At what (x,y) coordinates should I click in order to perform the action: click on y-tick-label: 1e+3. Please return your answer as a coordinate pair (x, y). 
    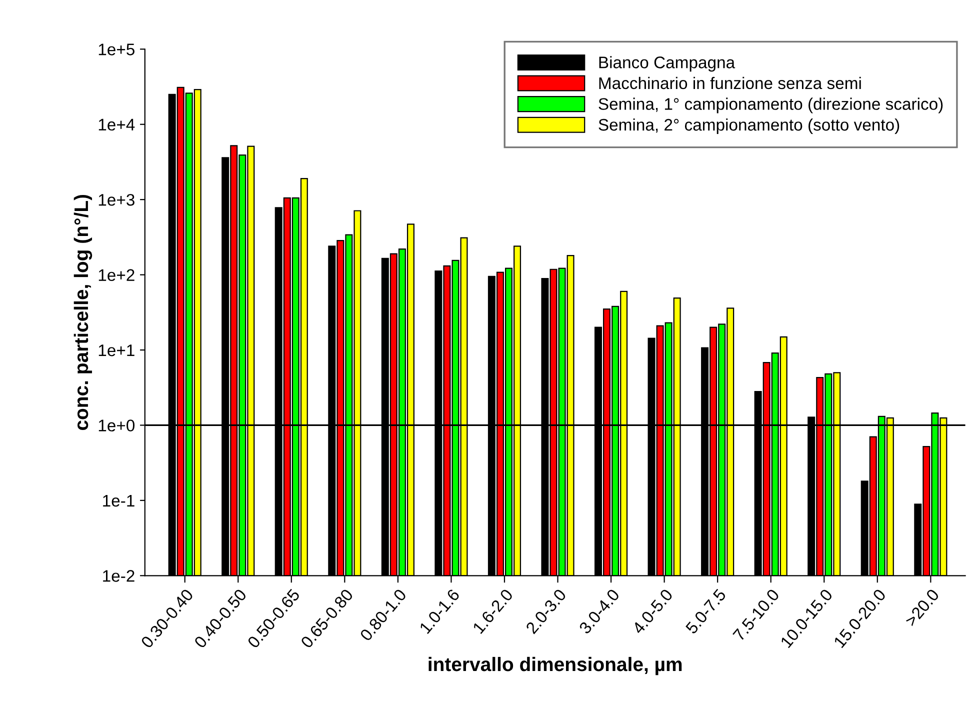
    Looking at the image, I should click on (116, 200).